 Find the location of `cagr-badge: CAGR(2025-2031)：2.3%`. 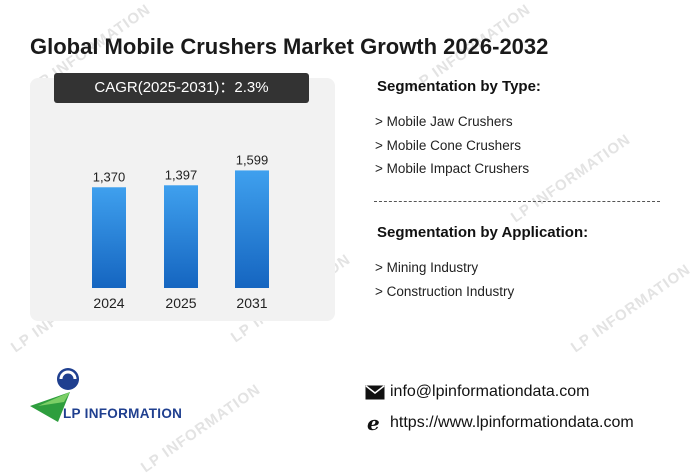

cagr-badge: CAGR(2025-2031)：2.3% is located at coordinates (181, 88).